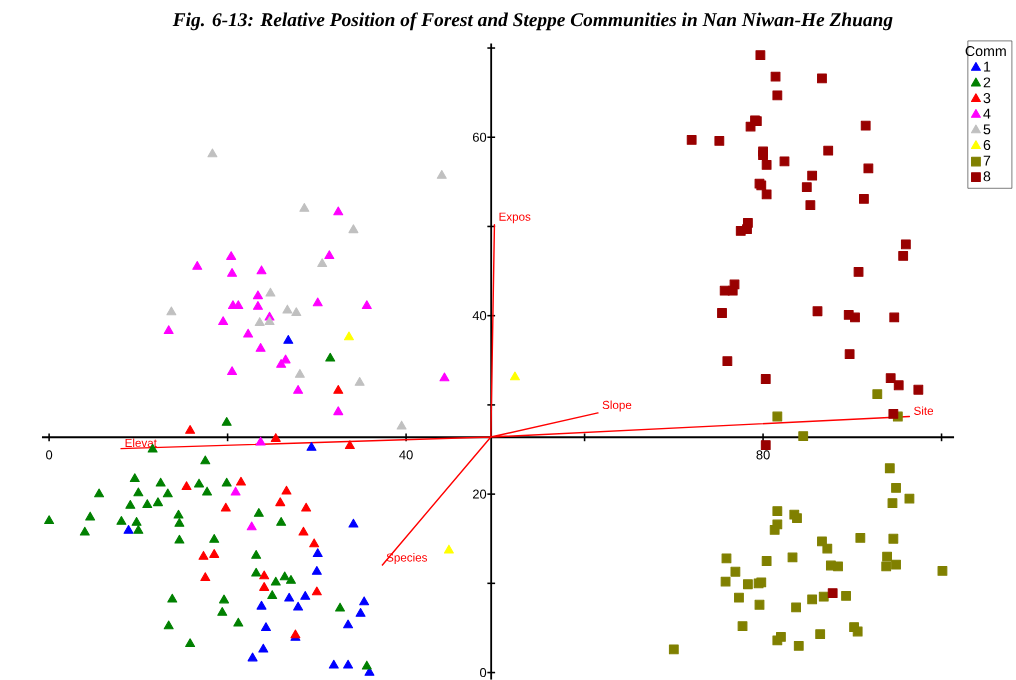 The image size is (1016, 680). What do you see at coordinates (987, 98) in the screenshot?
I see `legend-label: 3` at bounding box center [987, 98].